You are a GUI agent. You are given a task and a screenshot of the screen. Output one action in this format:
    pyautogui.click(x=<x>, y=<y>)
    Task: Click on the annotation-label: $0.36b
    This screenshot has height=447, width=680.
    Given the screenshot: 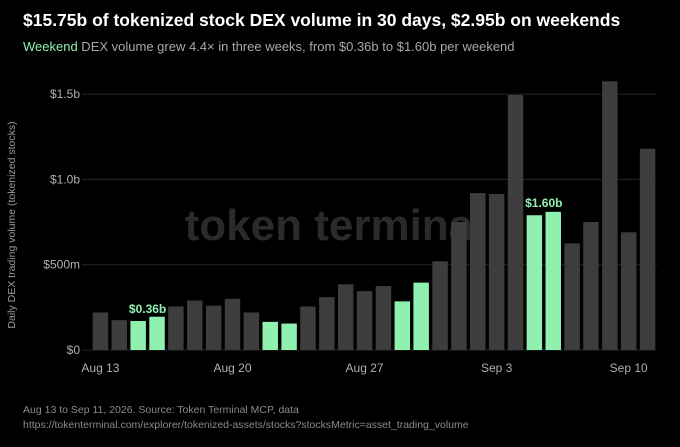 What is the action you would take?
    pyautogui.click(x=147, y=309)
    